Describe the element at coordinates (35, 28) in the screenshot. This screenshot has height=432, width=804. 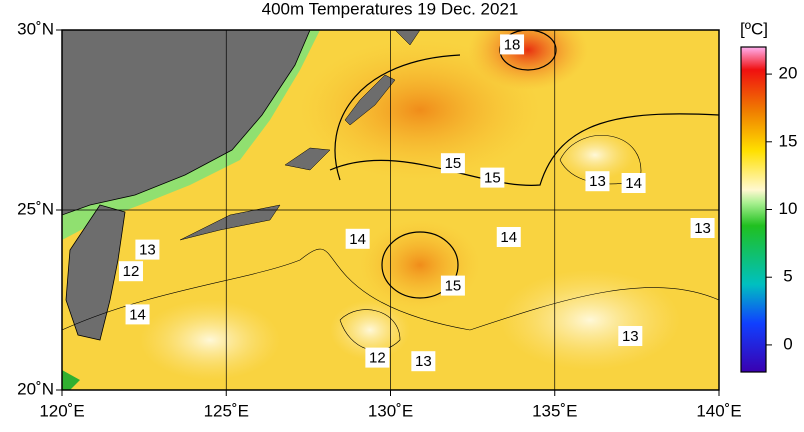
I see `y-tick-label: 30˚N` at that location.